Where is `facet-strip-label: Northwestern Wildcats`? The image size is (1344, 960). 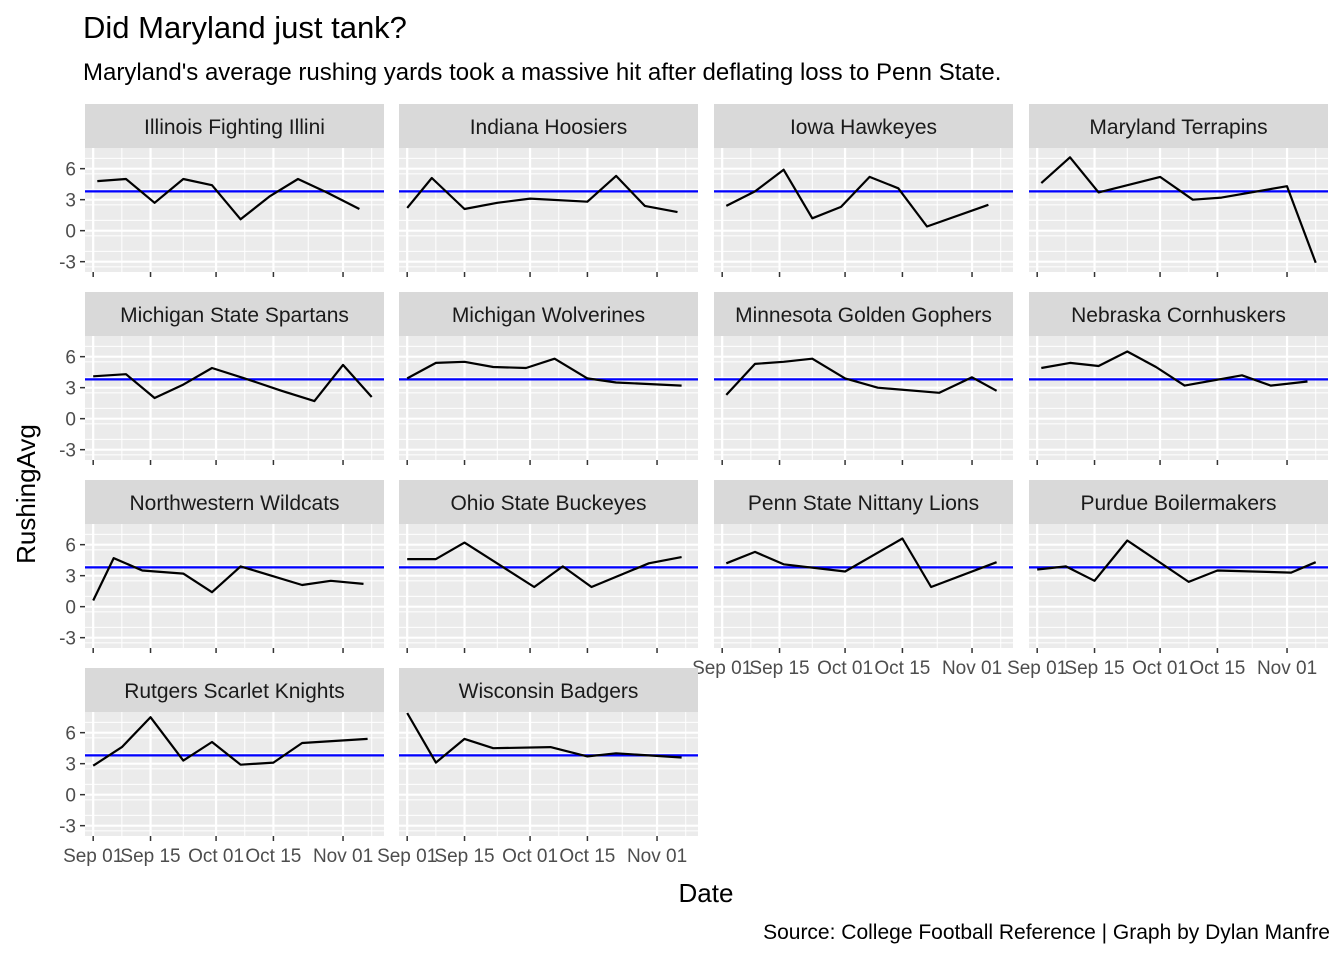 facet-strip-label: Northwestern Wildcats is located at coordinates (234, 503).